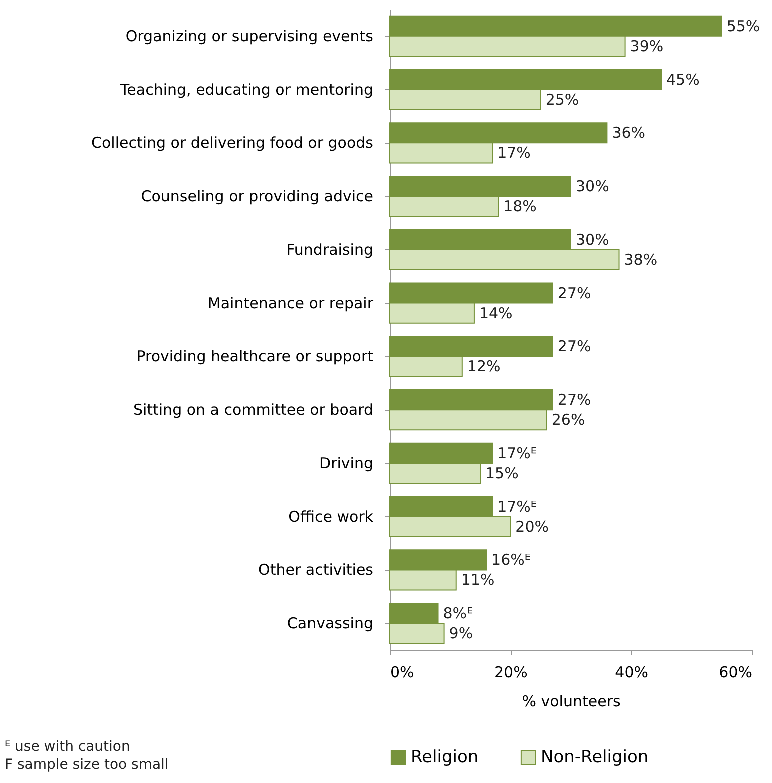  What do you see at coordinates (735, 673) in the screenshot?
I see `x-tick-label: 60%` at bounding box center [735, 673].